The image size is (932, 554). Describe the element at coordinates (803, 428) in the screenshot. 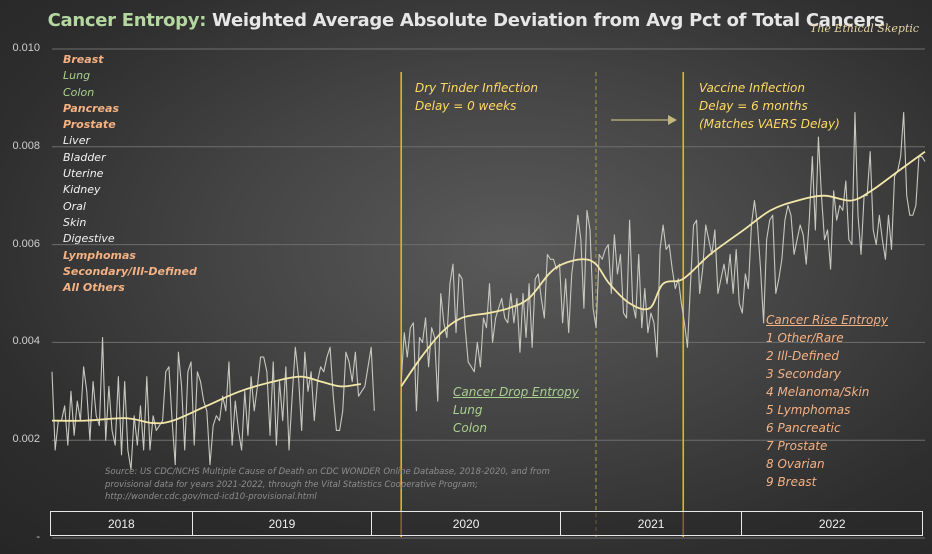

I see `rise-item: 6 Pancreatic` at that location.